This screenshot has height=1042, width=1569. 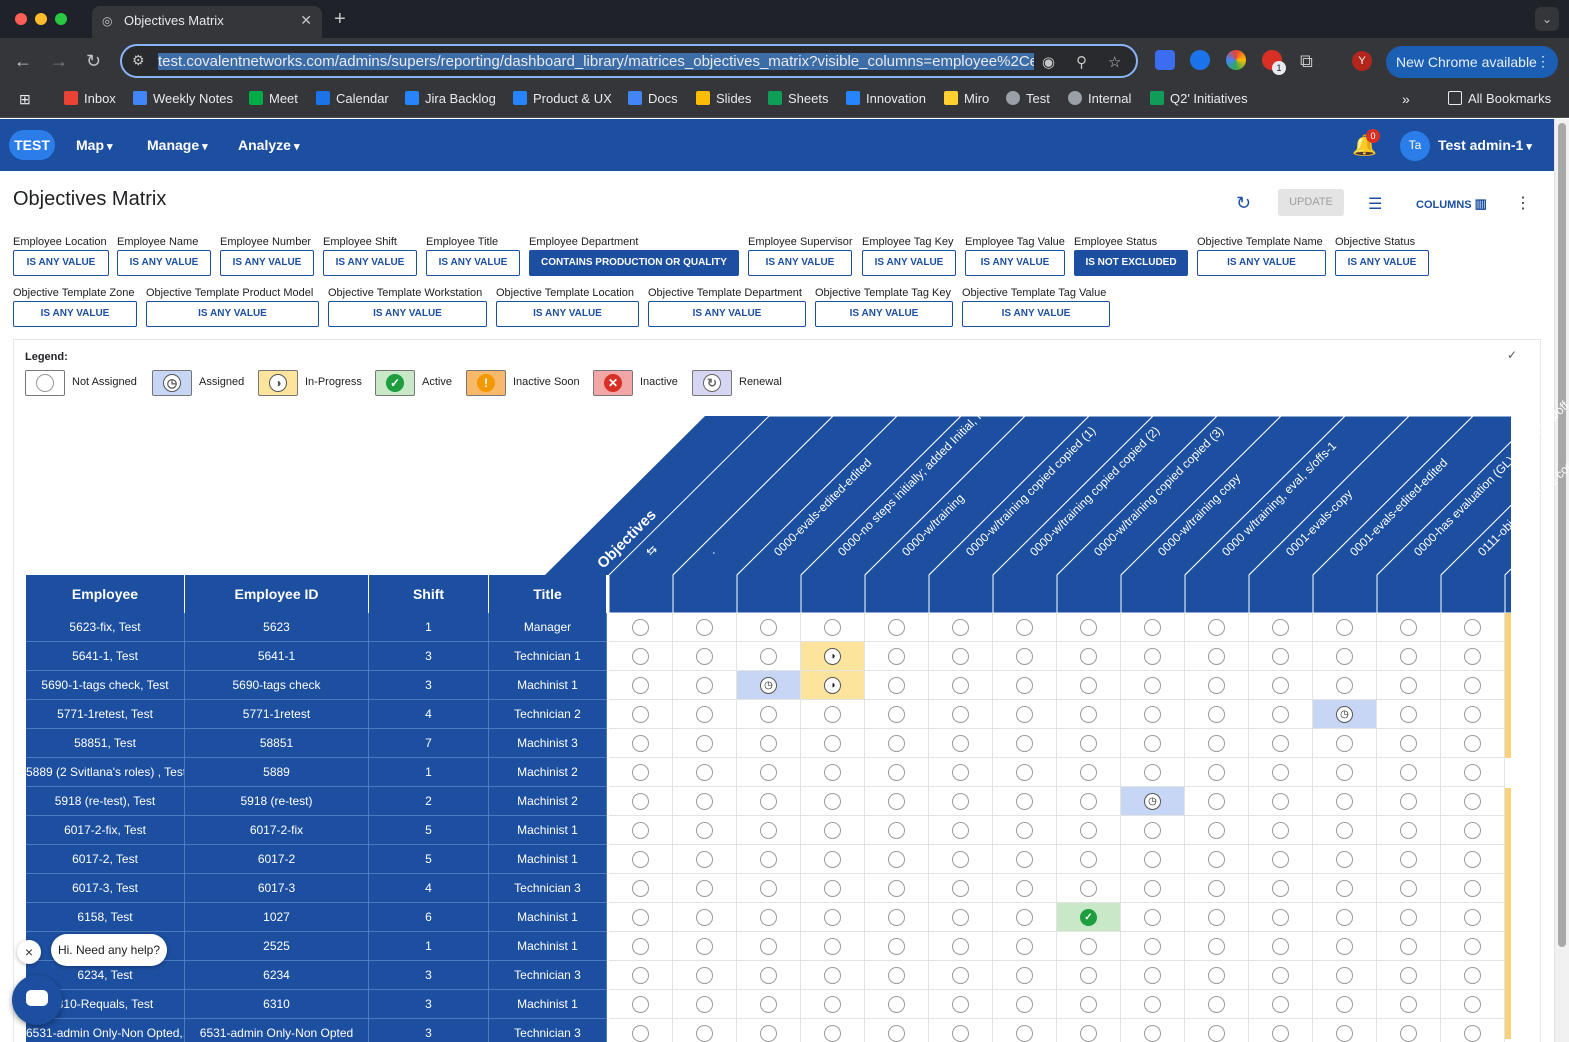 What do you see at coordinates (59, 61) in the screenshot?
I see `forward-arrow-icon: →` at bounding box center [59, 61].